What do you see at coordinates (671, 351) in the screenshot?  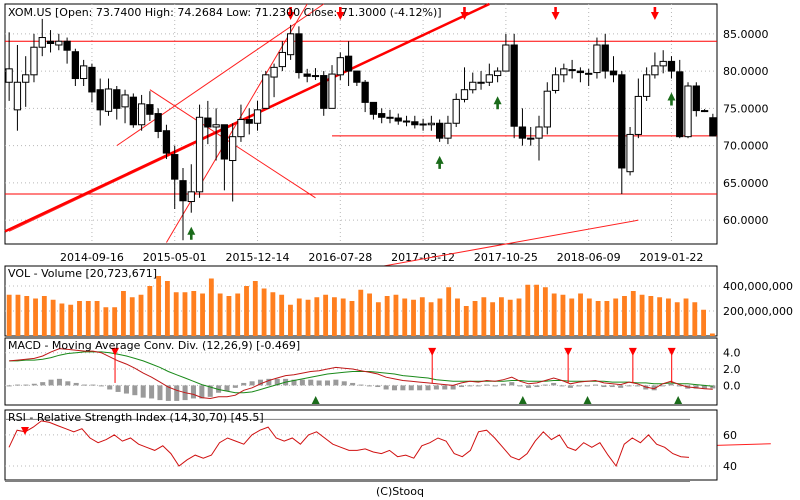 I see `macd-sell-marker` at bounding box center [671, 351].